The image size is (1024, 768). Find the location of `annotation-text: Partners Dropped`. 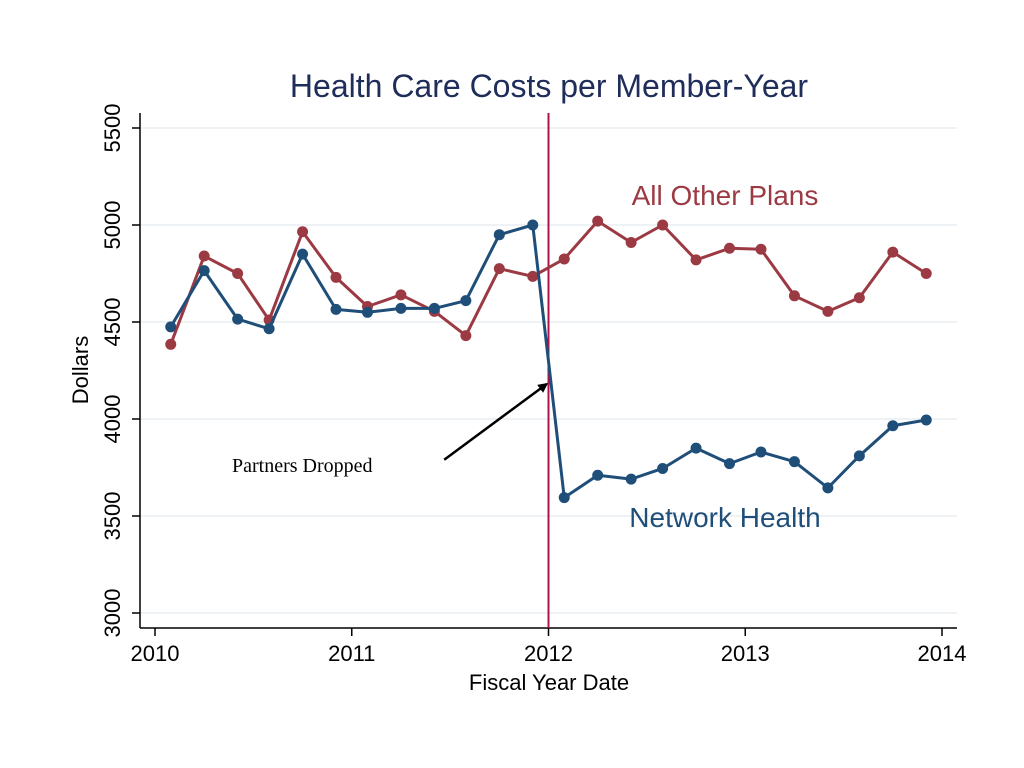

annotation-text: Partners Dropped is located at coordinates (302, 466).